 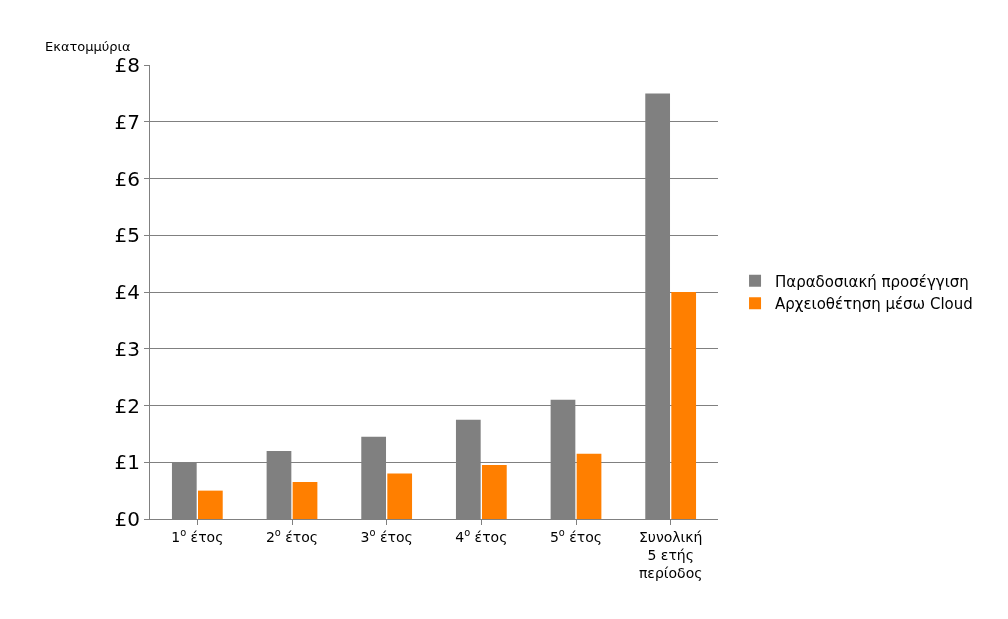 What do you see at coordinates (872, 281) in the screenshot?
I see `legend-label: Παραδοσιακή προσέγγιση` at bounding box center [872, 281].